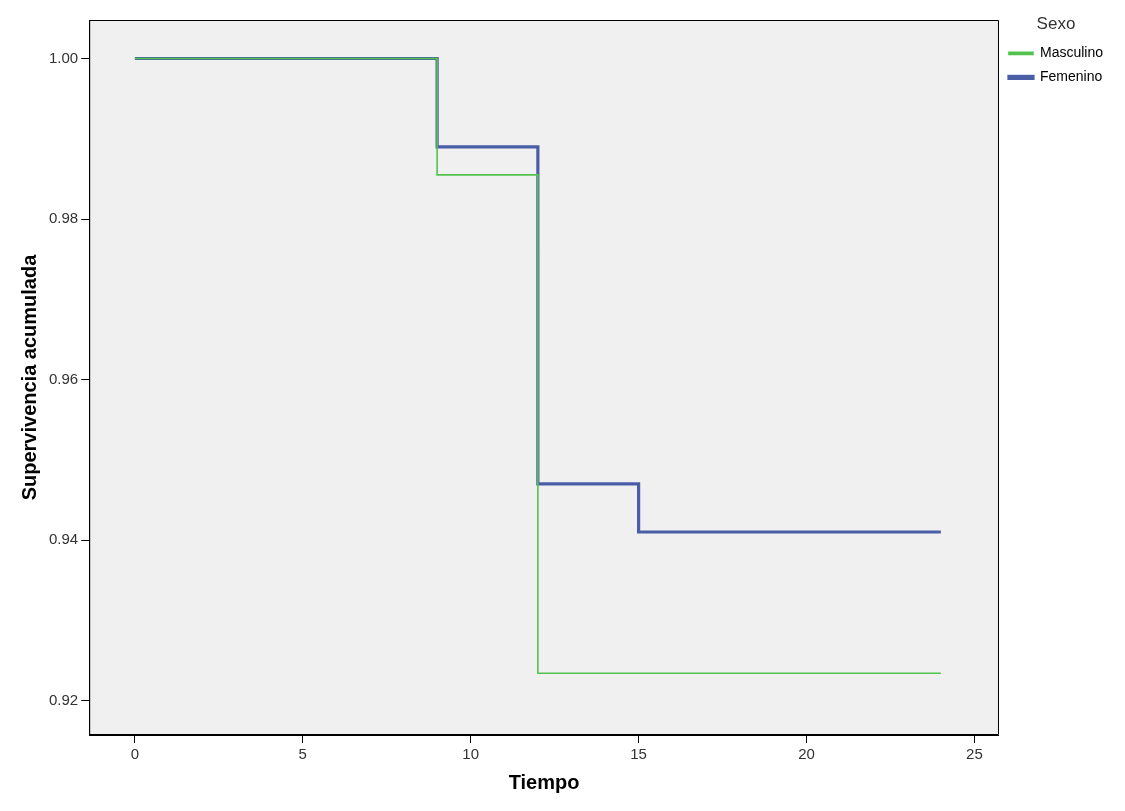 This screenshot has height=811, width=1125. Describe the element at coordinates (63, 699) in the screenshot. I see `y-tick-label: 0.92` at that location.